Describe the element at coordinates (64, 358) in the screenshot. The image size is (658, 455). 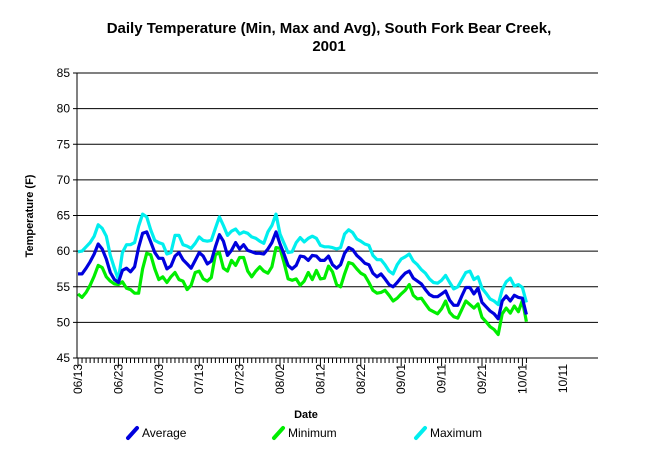
I see `y-tick-label: 45` at that location.